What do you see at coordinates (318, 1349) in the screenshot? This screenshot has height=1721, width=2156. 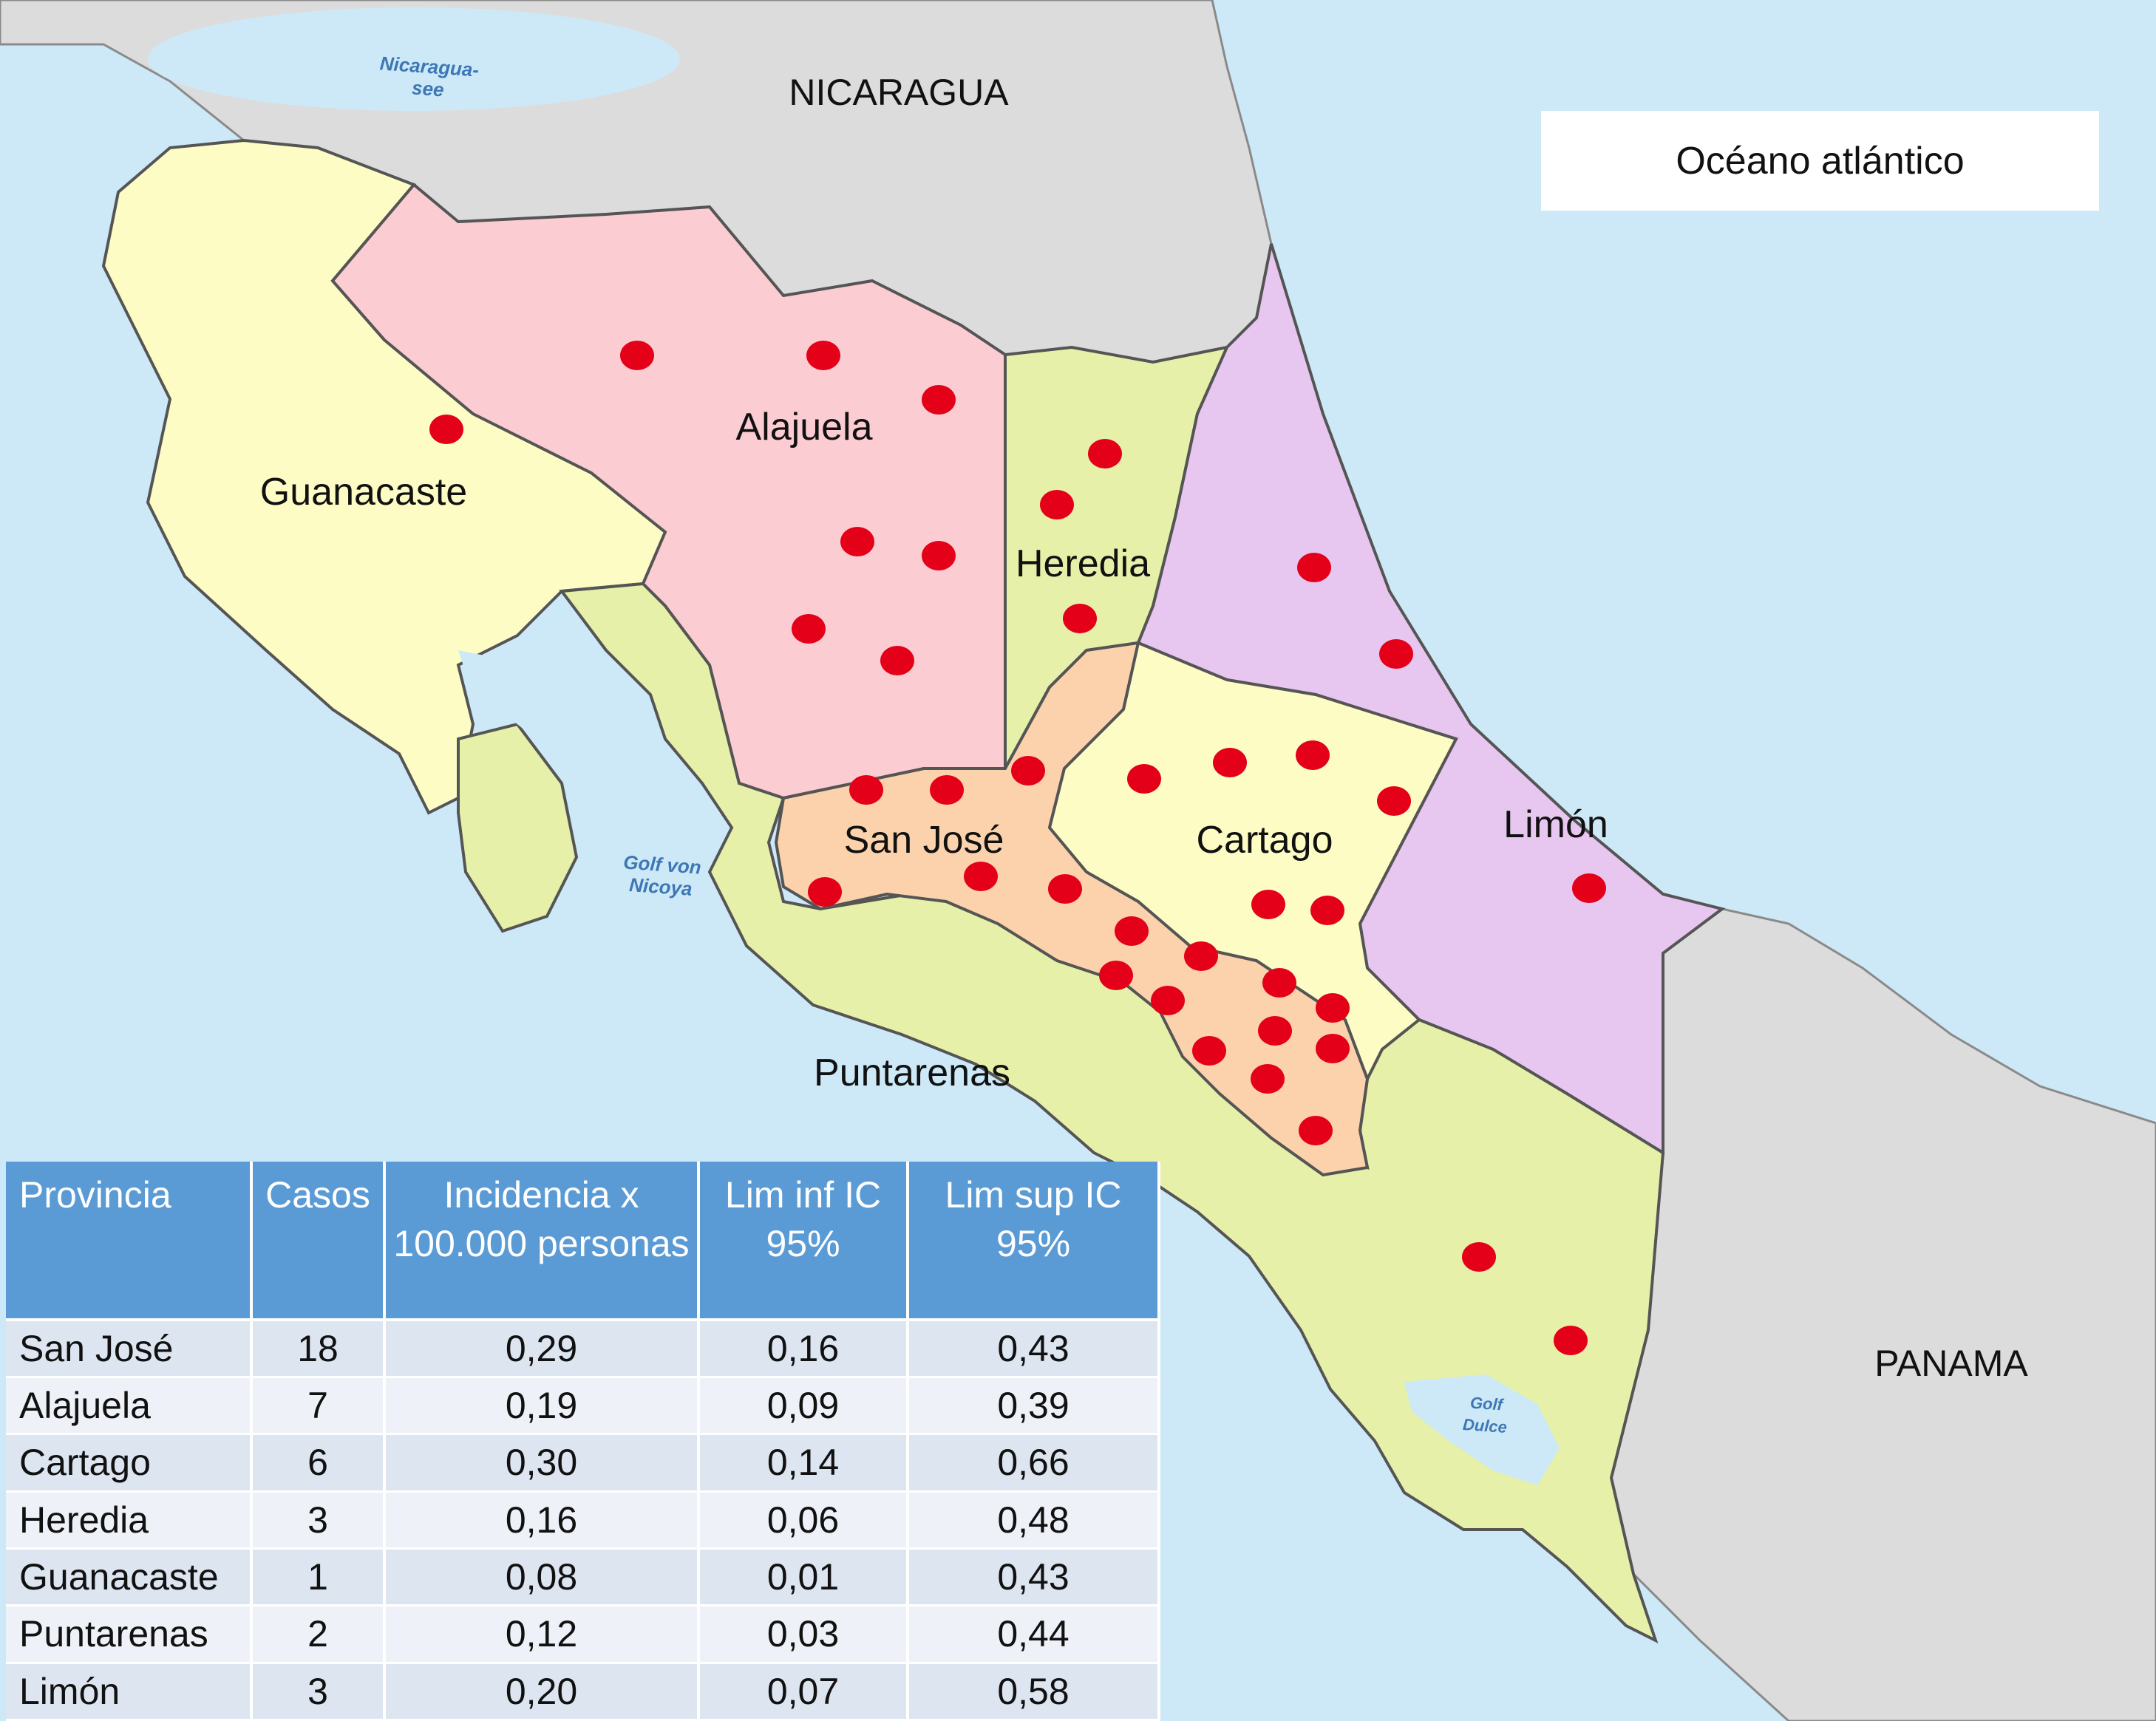 I see `table-cell: 18` at bounding box center [318, 1349].